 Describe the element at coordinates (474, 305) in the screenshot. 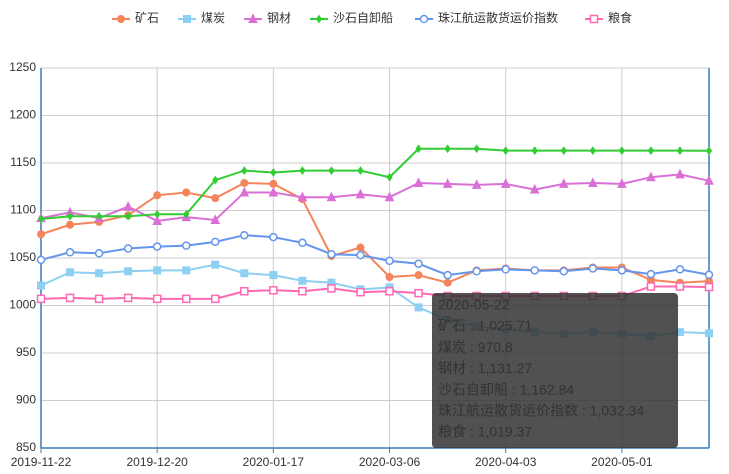

I see `tooltip-title: 2020-05-22` at that location.